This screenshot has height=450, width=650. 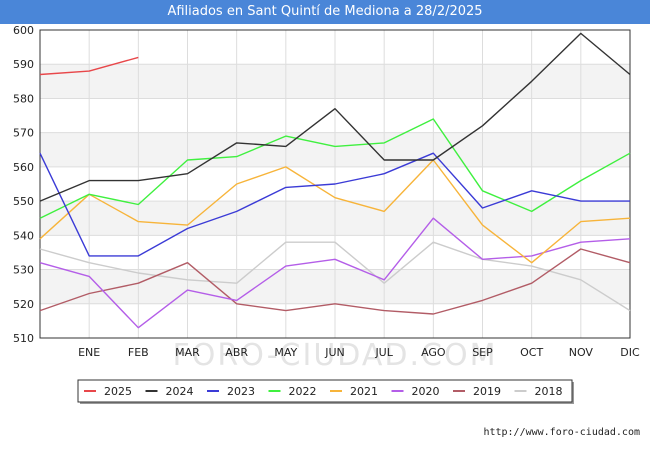 What do you see at coordinates (23, 201) in the screenshot?
I see `y-tick-label: 550` at bounding box center [23, 201].